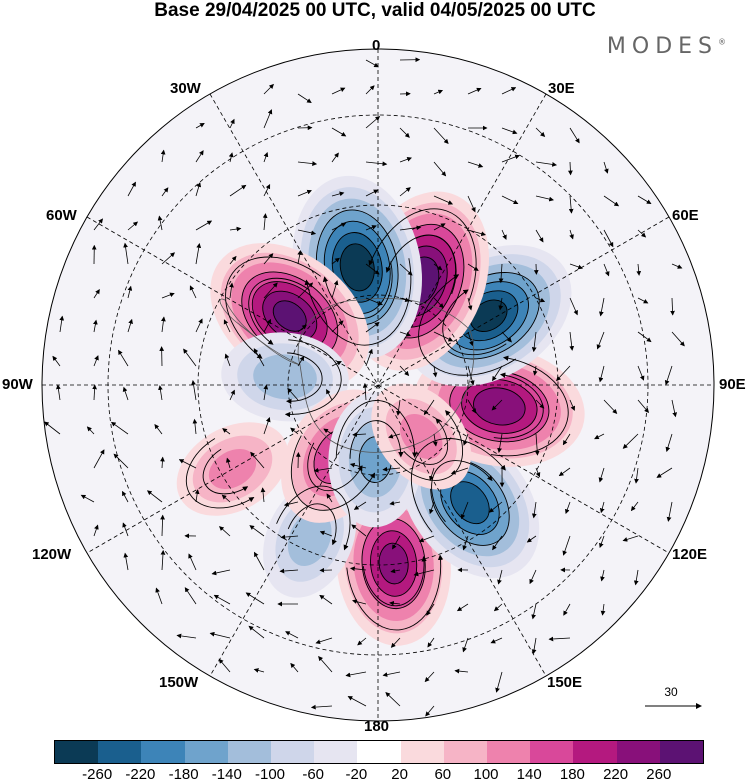  I want to click on colorbar-tick-label: 100, so click(486, 774).